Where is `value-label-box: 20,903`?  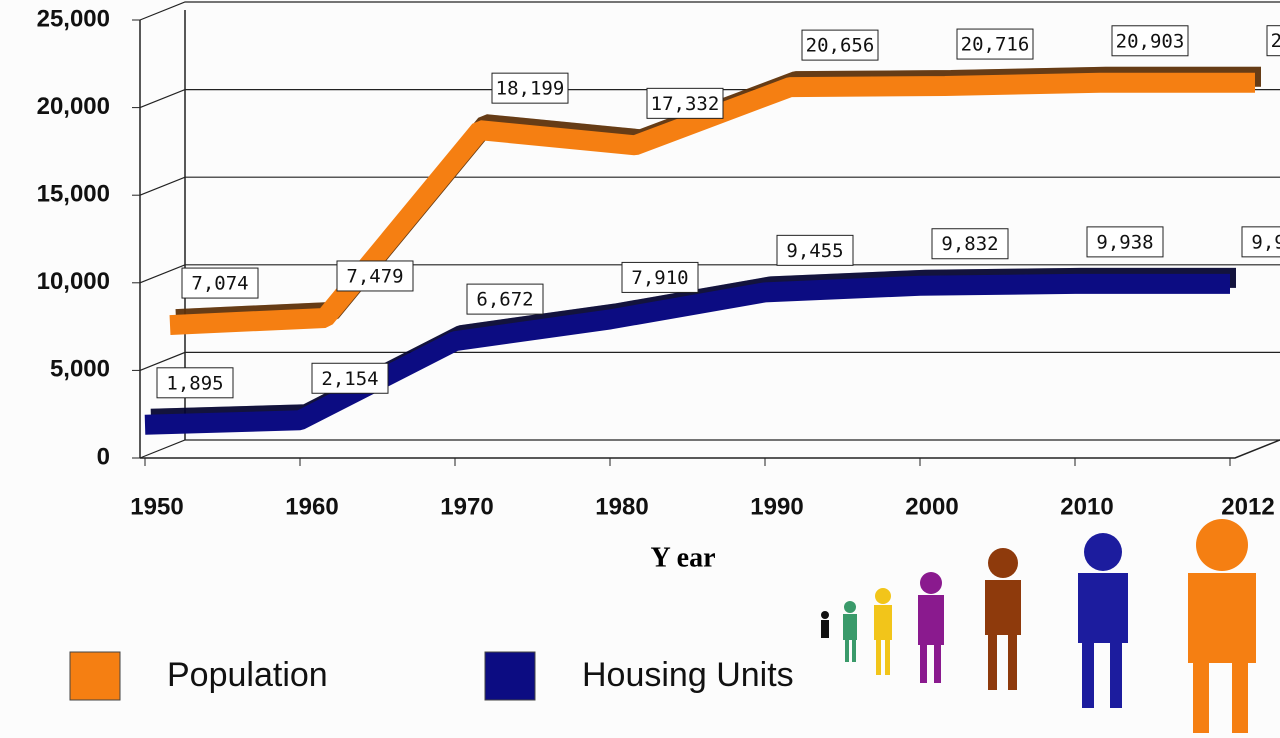 value-label-box: 20,903 is located at coordinates (1150, 41).